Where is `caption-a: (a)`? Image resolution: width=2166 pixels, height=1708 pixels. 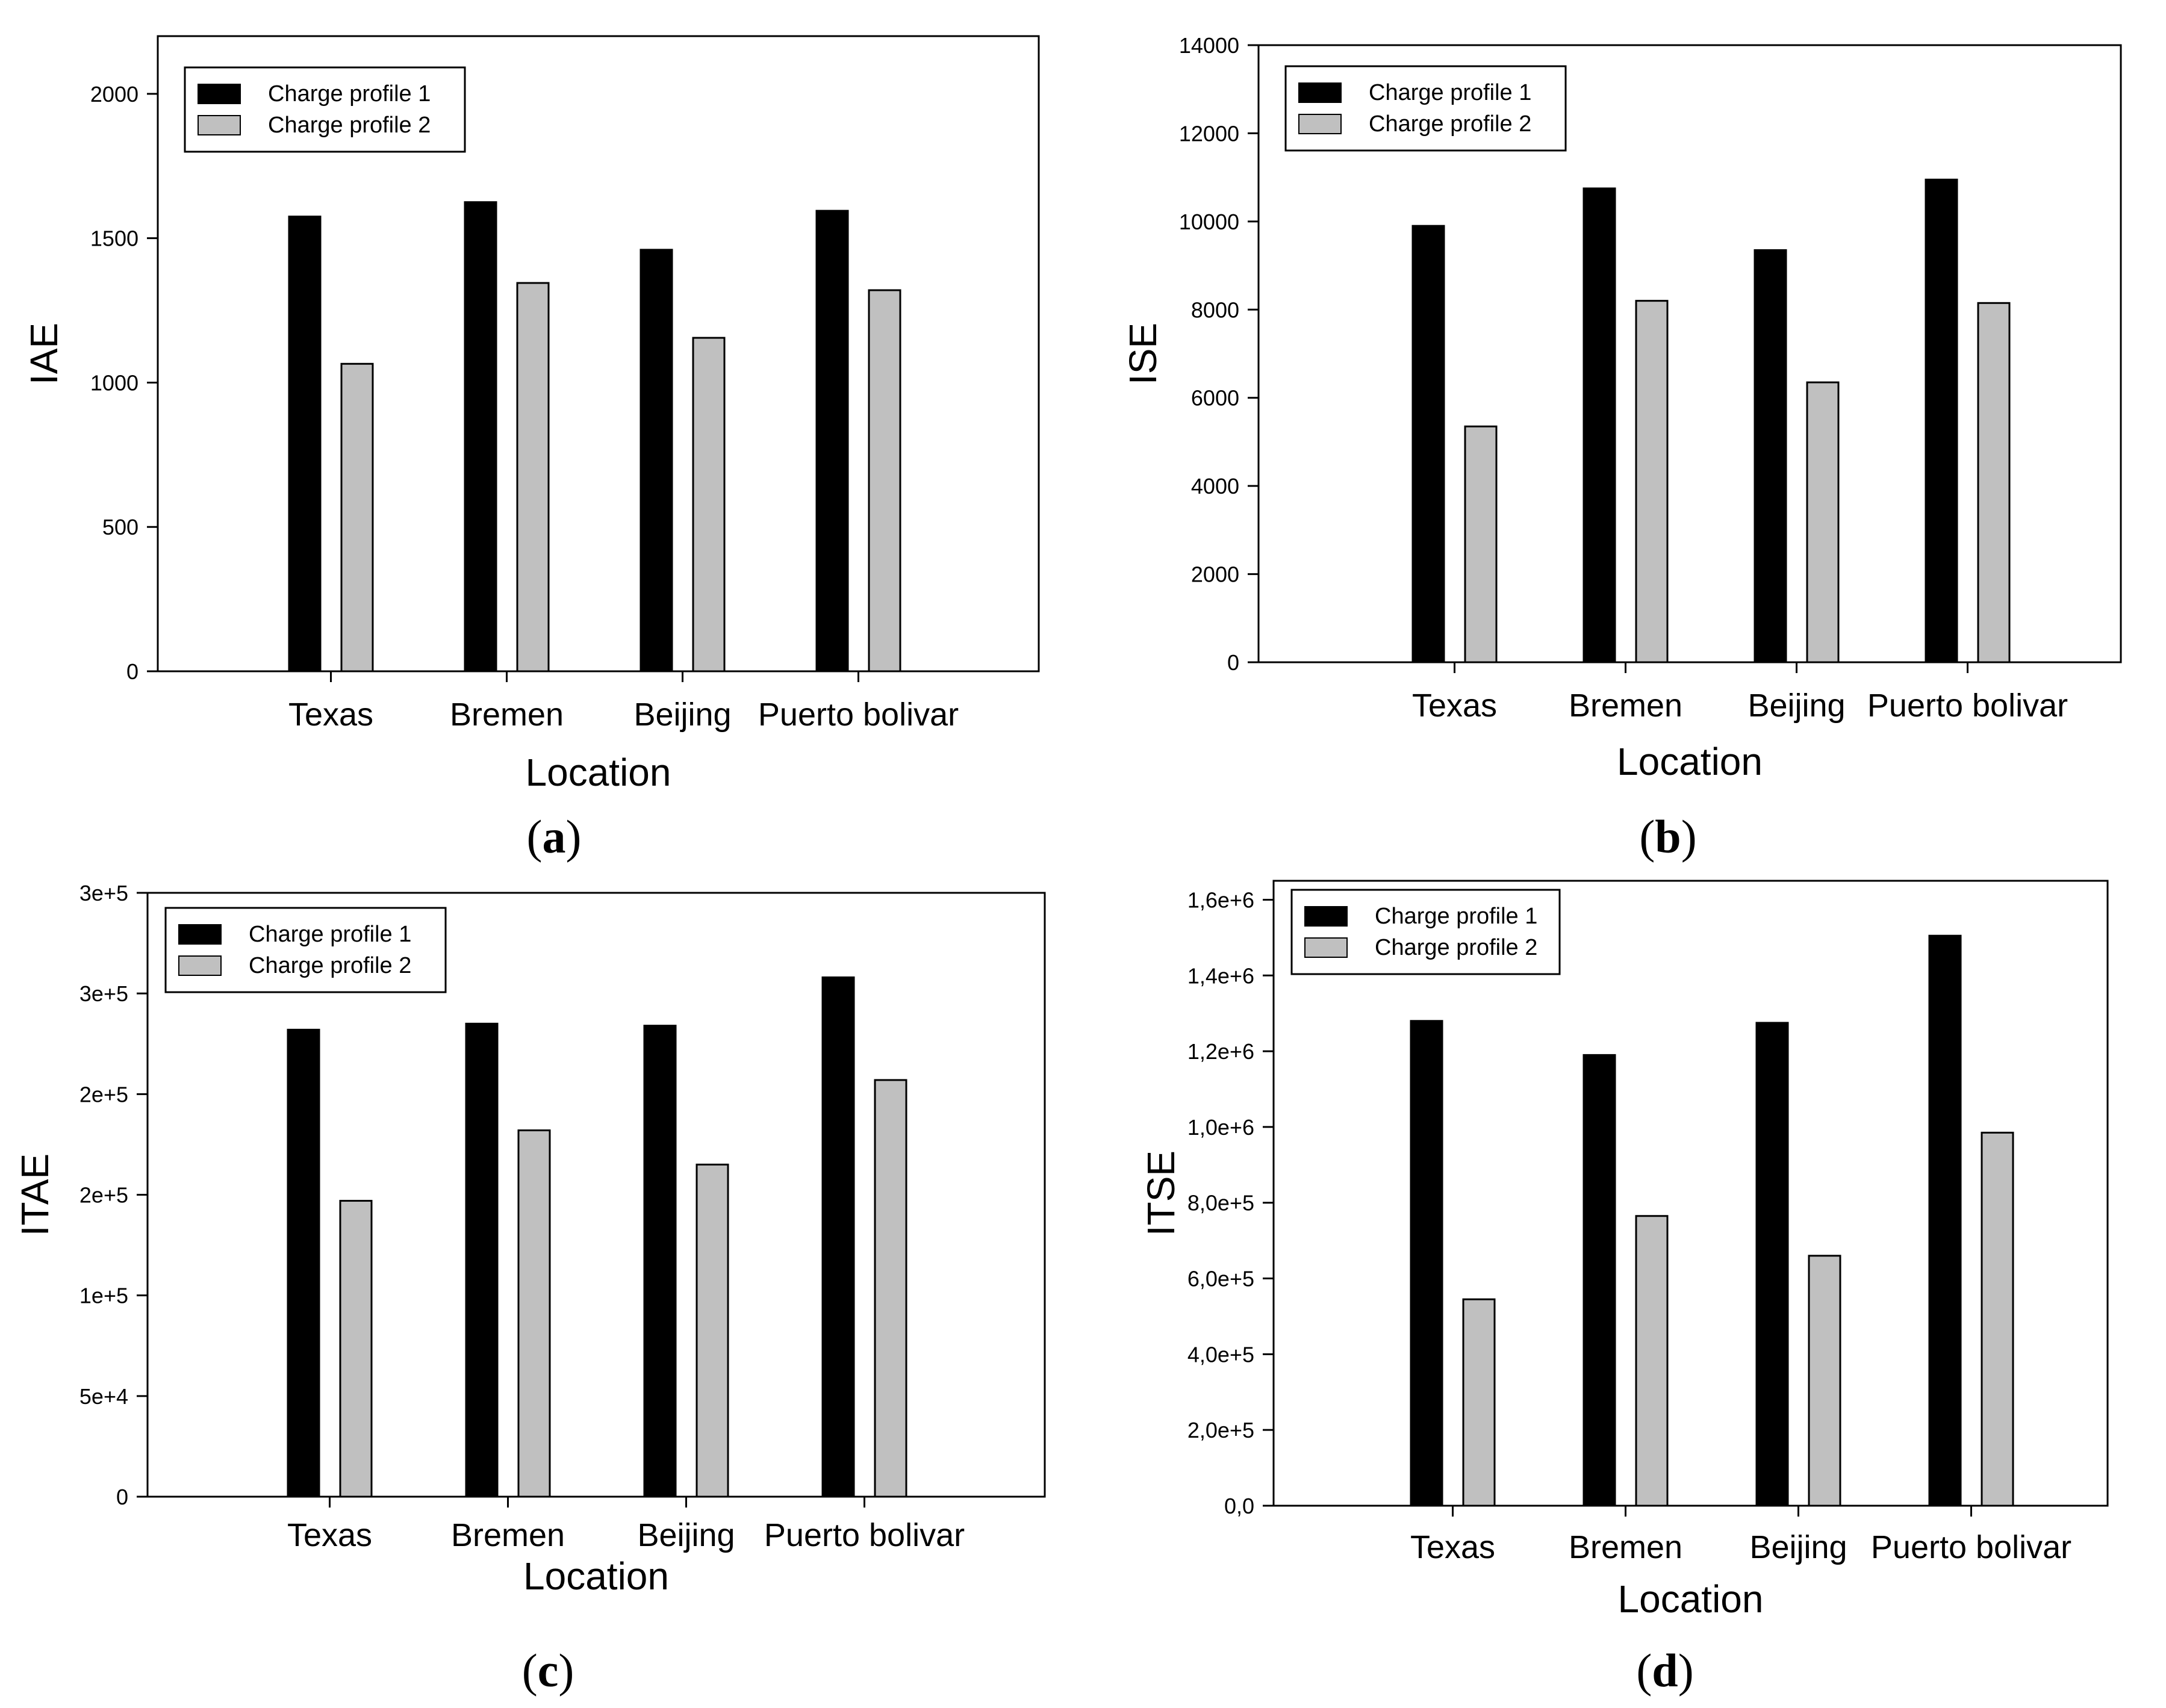 caption-a: (a) is located at coordinates (554, 836).